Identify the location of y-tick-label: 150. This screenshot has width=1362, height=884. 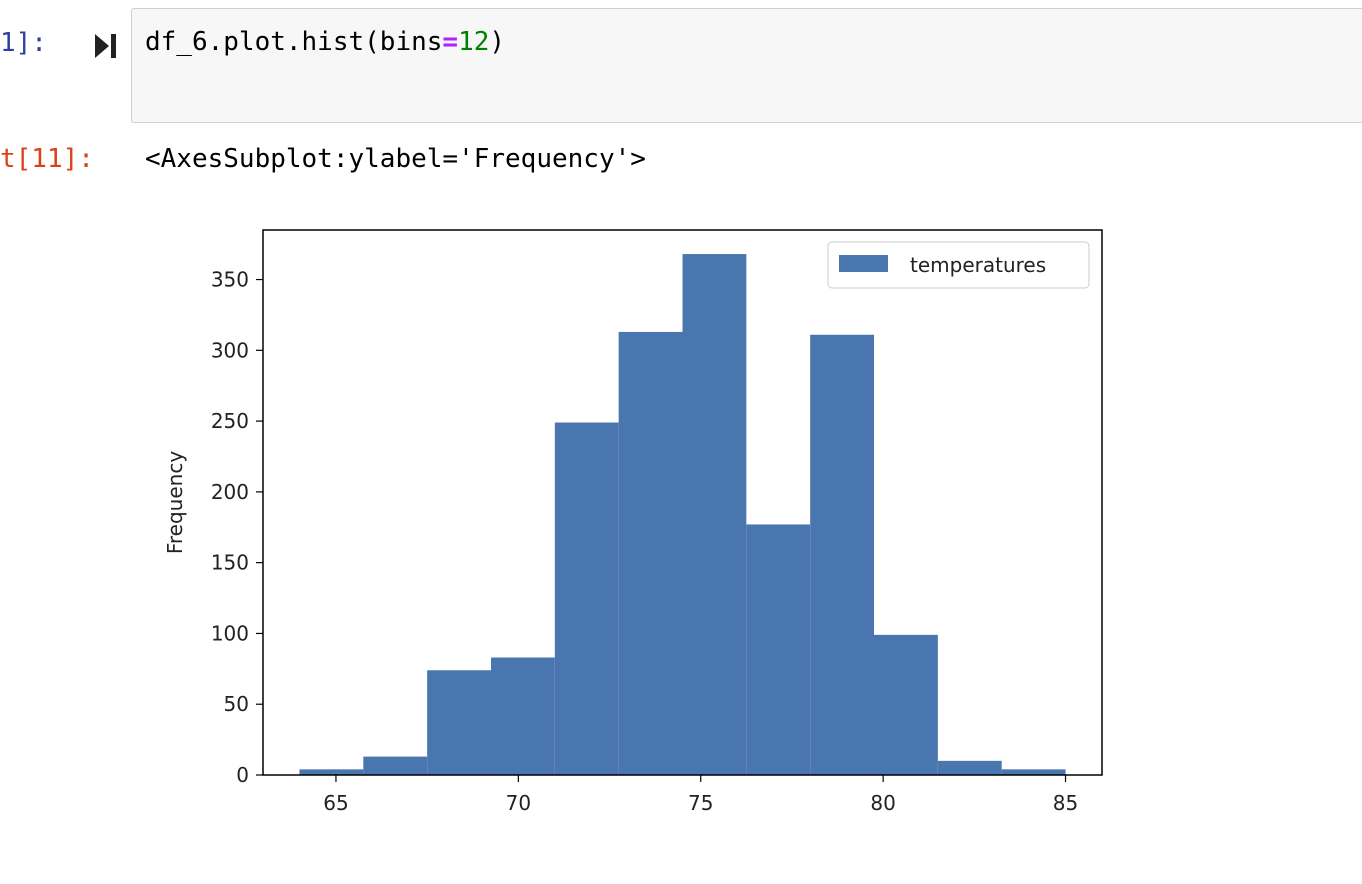
(230, 563).